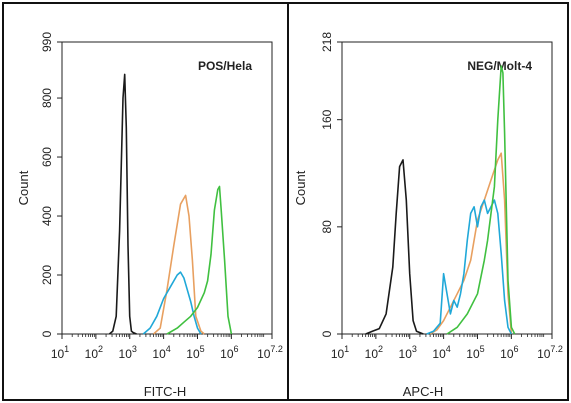 This screenshot has height=403, width=571. I want to click on y-tick-label: 400, so click(47, 216).